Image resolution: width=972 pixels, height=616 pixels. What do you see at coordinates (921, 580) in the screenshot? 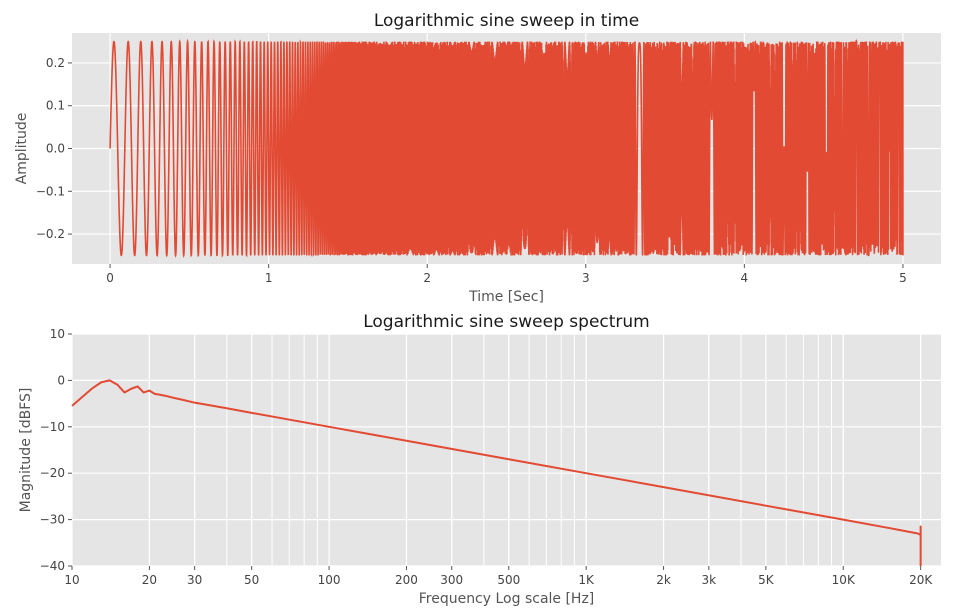
I see `x-tick-label: 20K` at bounding box center [921, 580].